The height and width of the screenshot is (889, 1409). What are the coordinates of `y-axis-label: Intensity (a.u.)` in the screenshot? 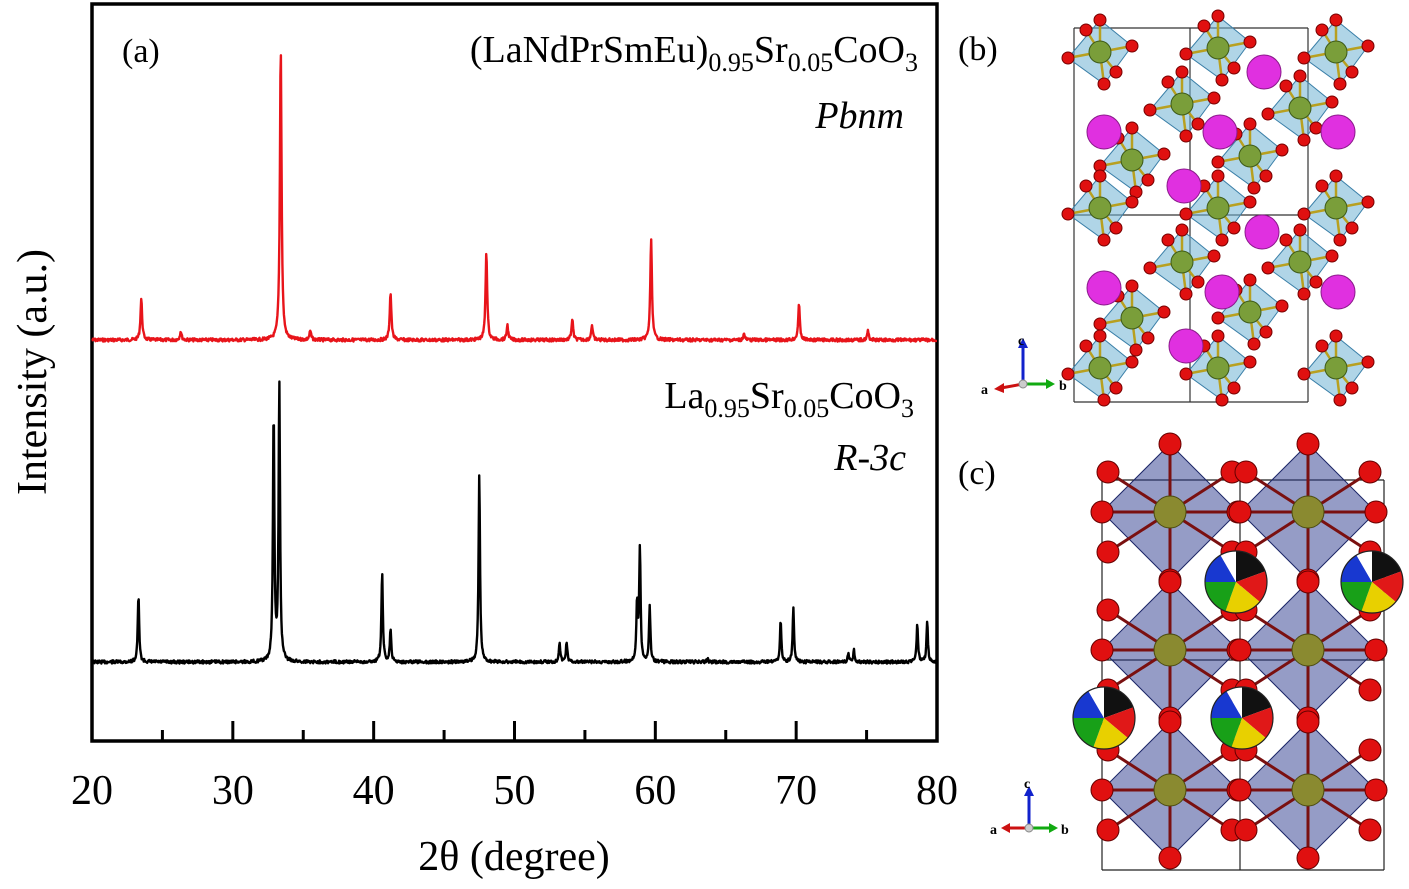 It's located at (33, 372).